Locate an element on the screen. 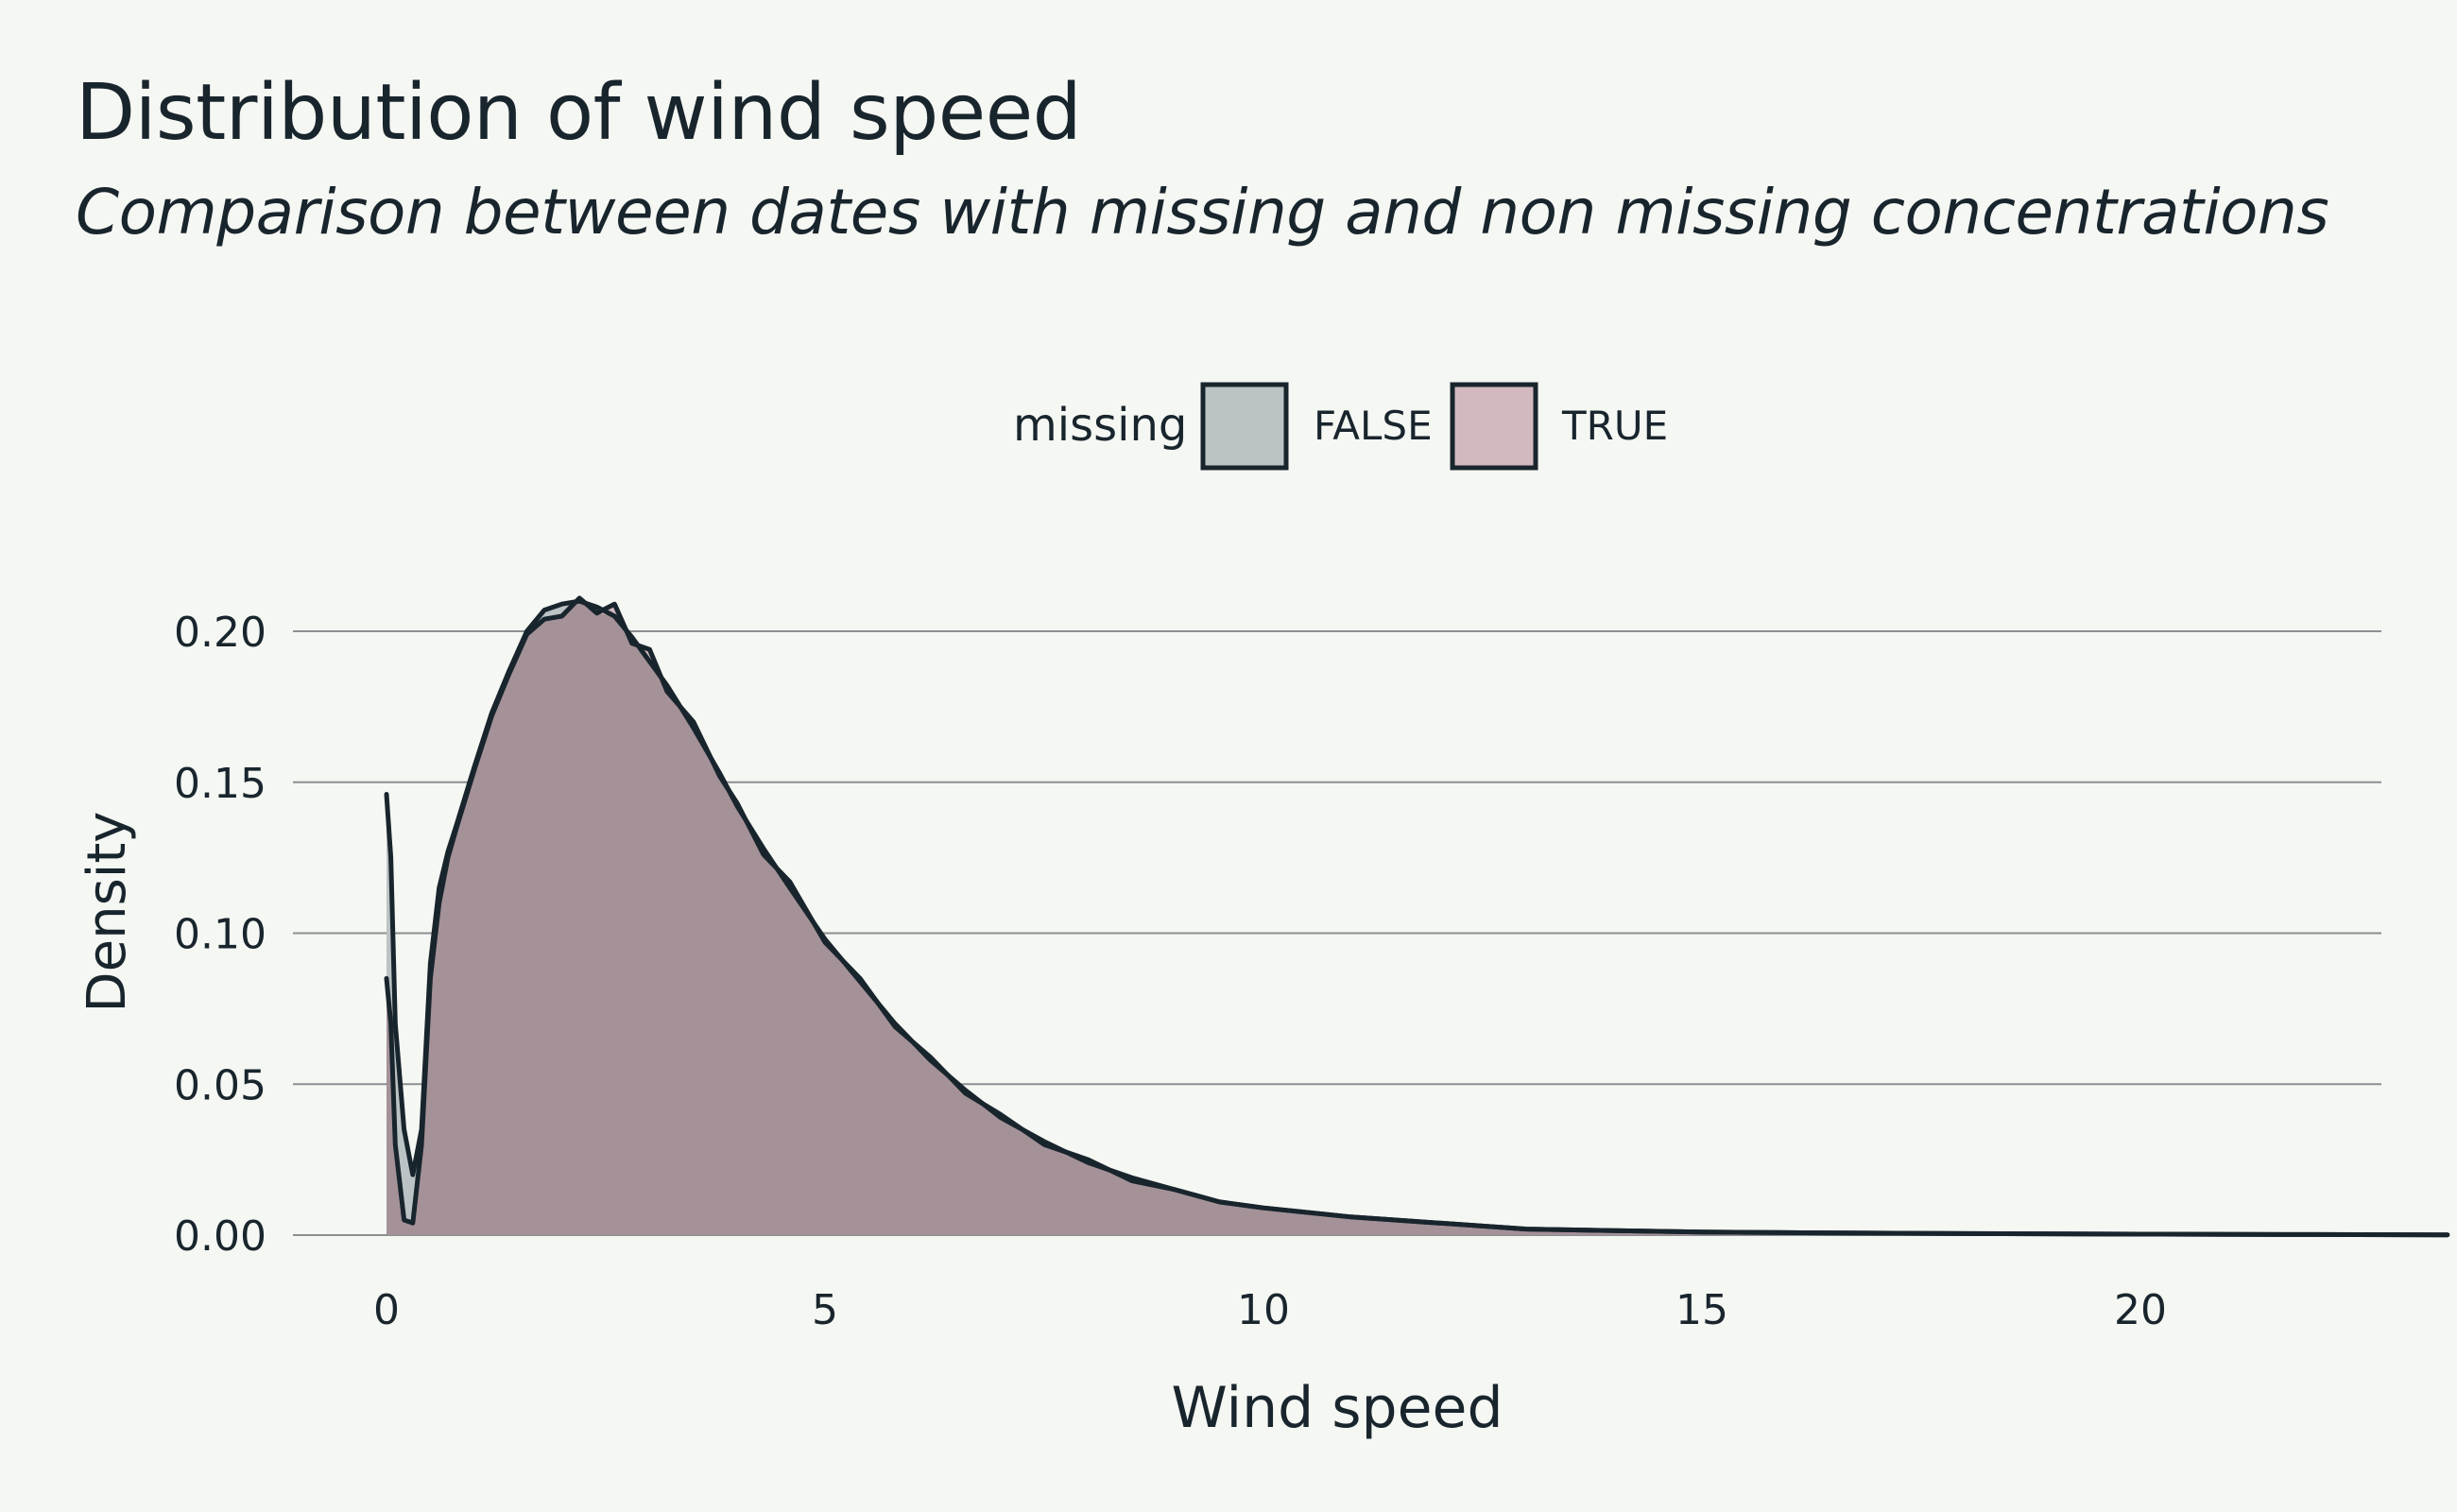 Image resolution: width=2457 pixels, height=1512 pixels. chart-title: Distribution of wind speed is located at coordinates (579, 113).